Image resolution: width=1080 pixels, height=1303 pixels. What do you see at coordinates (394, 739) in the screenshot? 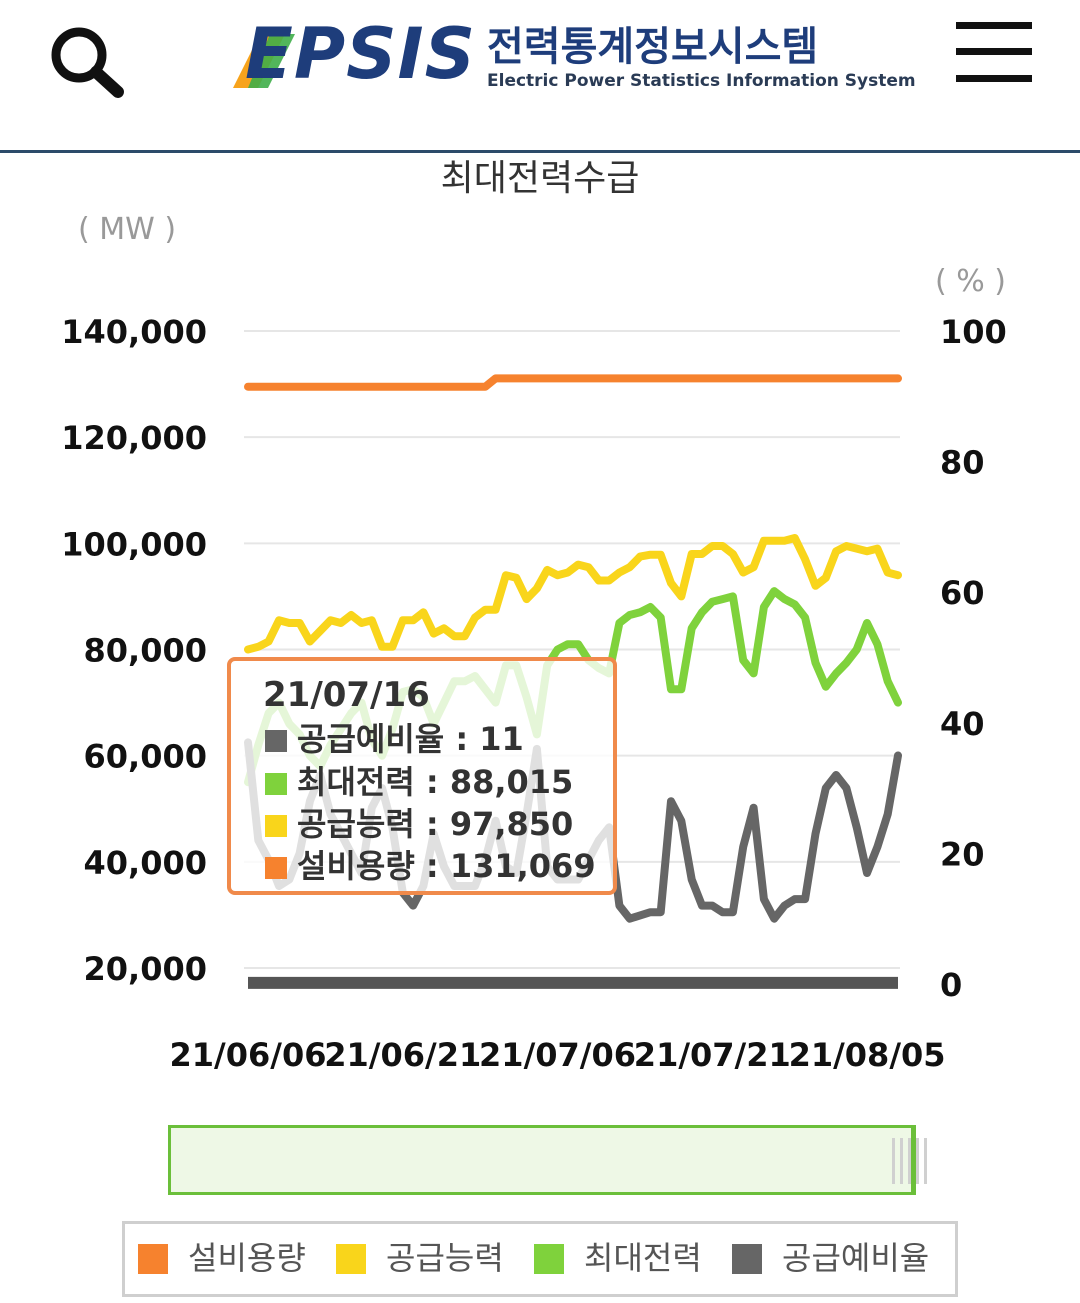
I see `tooltip-row-reserve: 공급예비율 : 11` at bounding box center [394, 739].